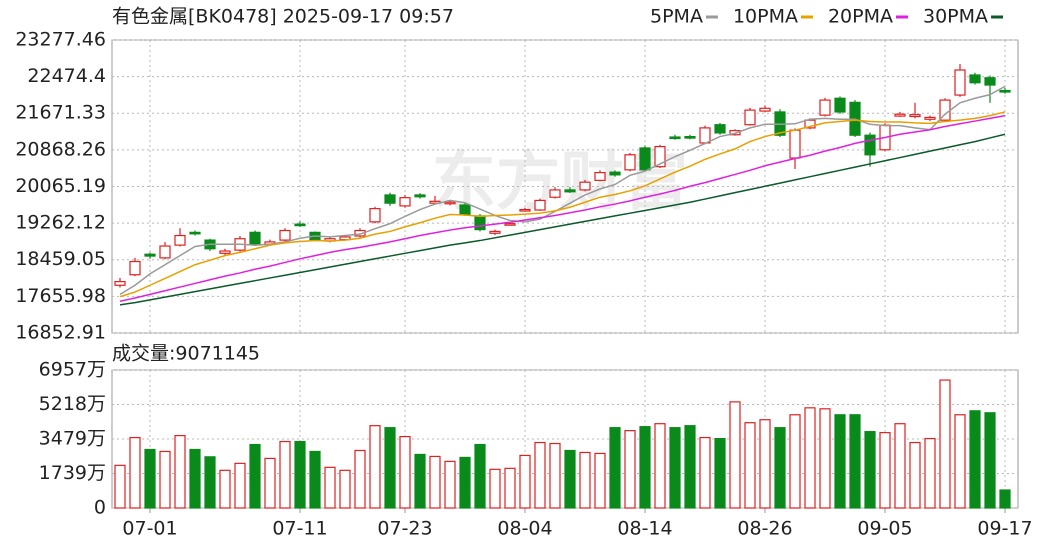  I want to click on legend-label: 30PMA, so click(955, 17).